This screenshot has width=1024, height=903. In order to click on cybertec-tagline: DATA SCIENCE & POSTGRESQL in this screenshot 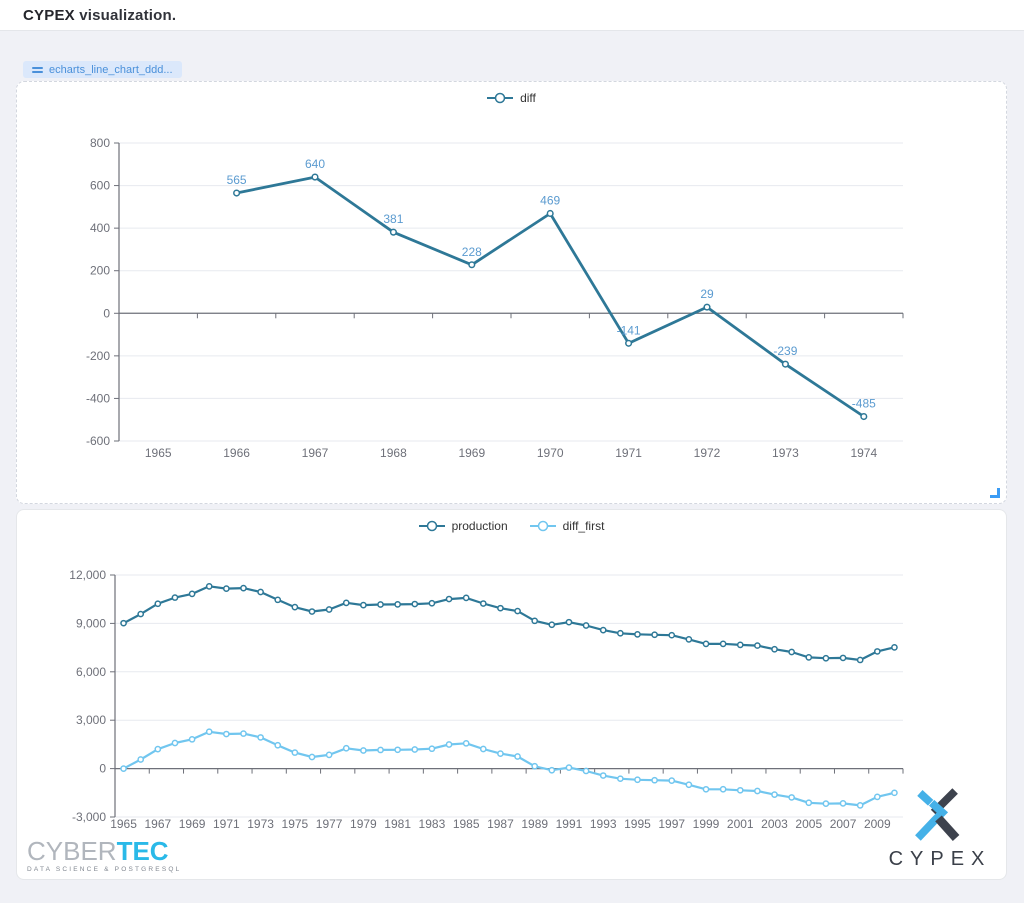, I will do `click(104, 869)`.